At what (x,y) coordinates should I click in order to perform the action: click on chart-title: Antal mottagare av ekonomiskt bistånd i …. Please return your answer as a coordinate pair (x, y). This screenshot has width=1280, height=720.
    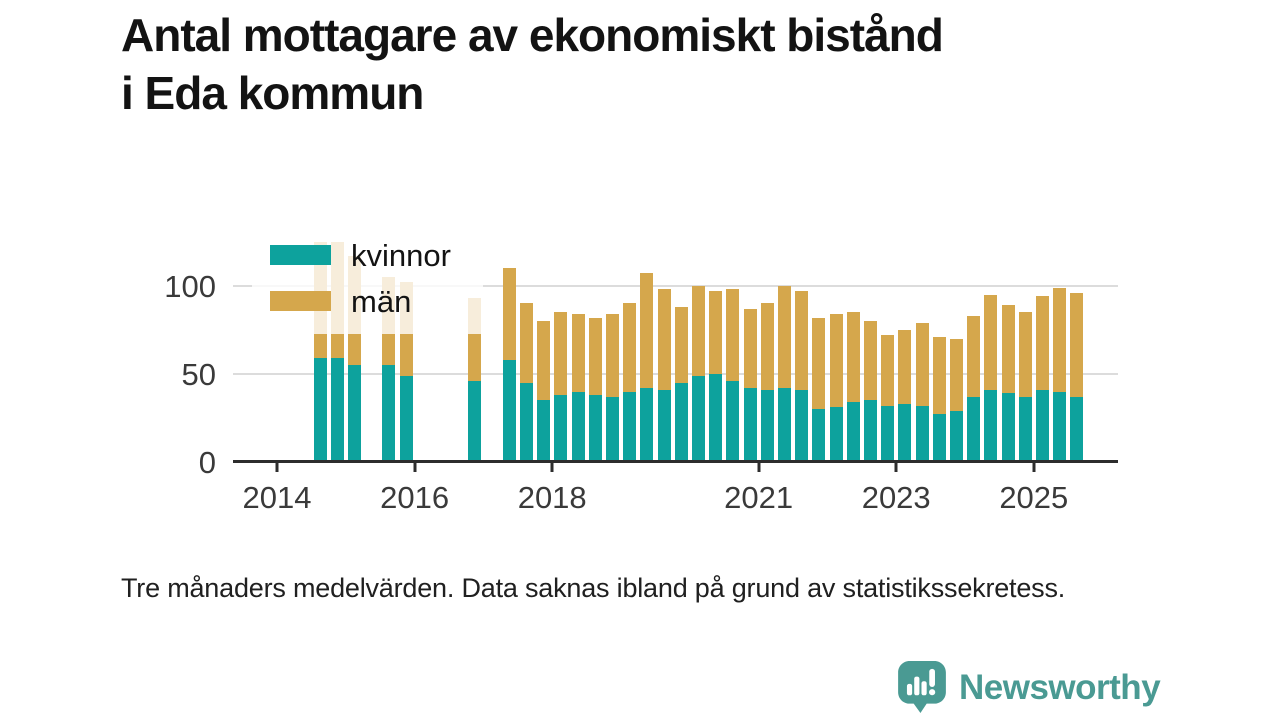
    Looking at the image, I should click on (532, 64).